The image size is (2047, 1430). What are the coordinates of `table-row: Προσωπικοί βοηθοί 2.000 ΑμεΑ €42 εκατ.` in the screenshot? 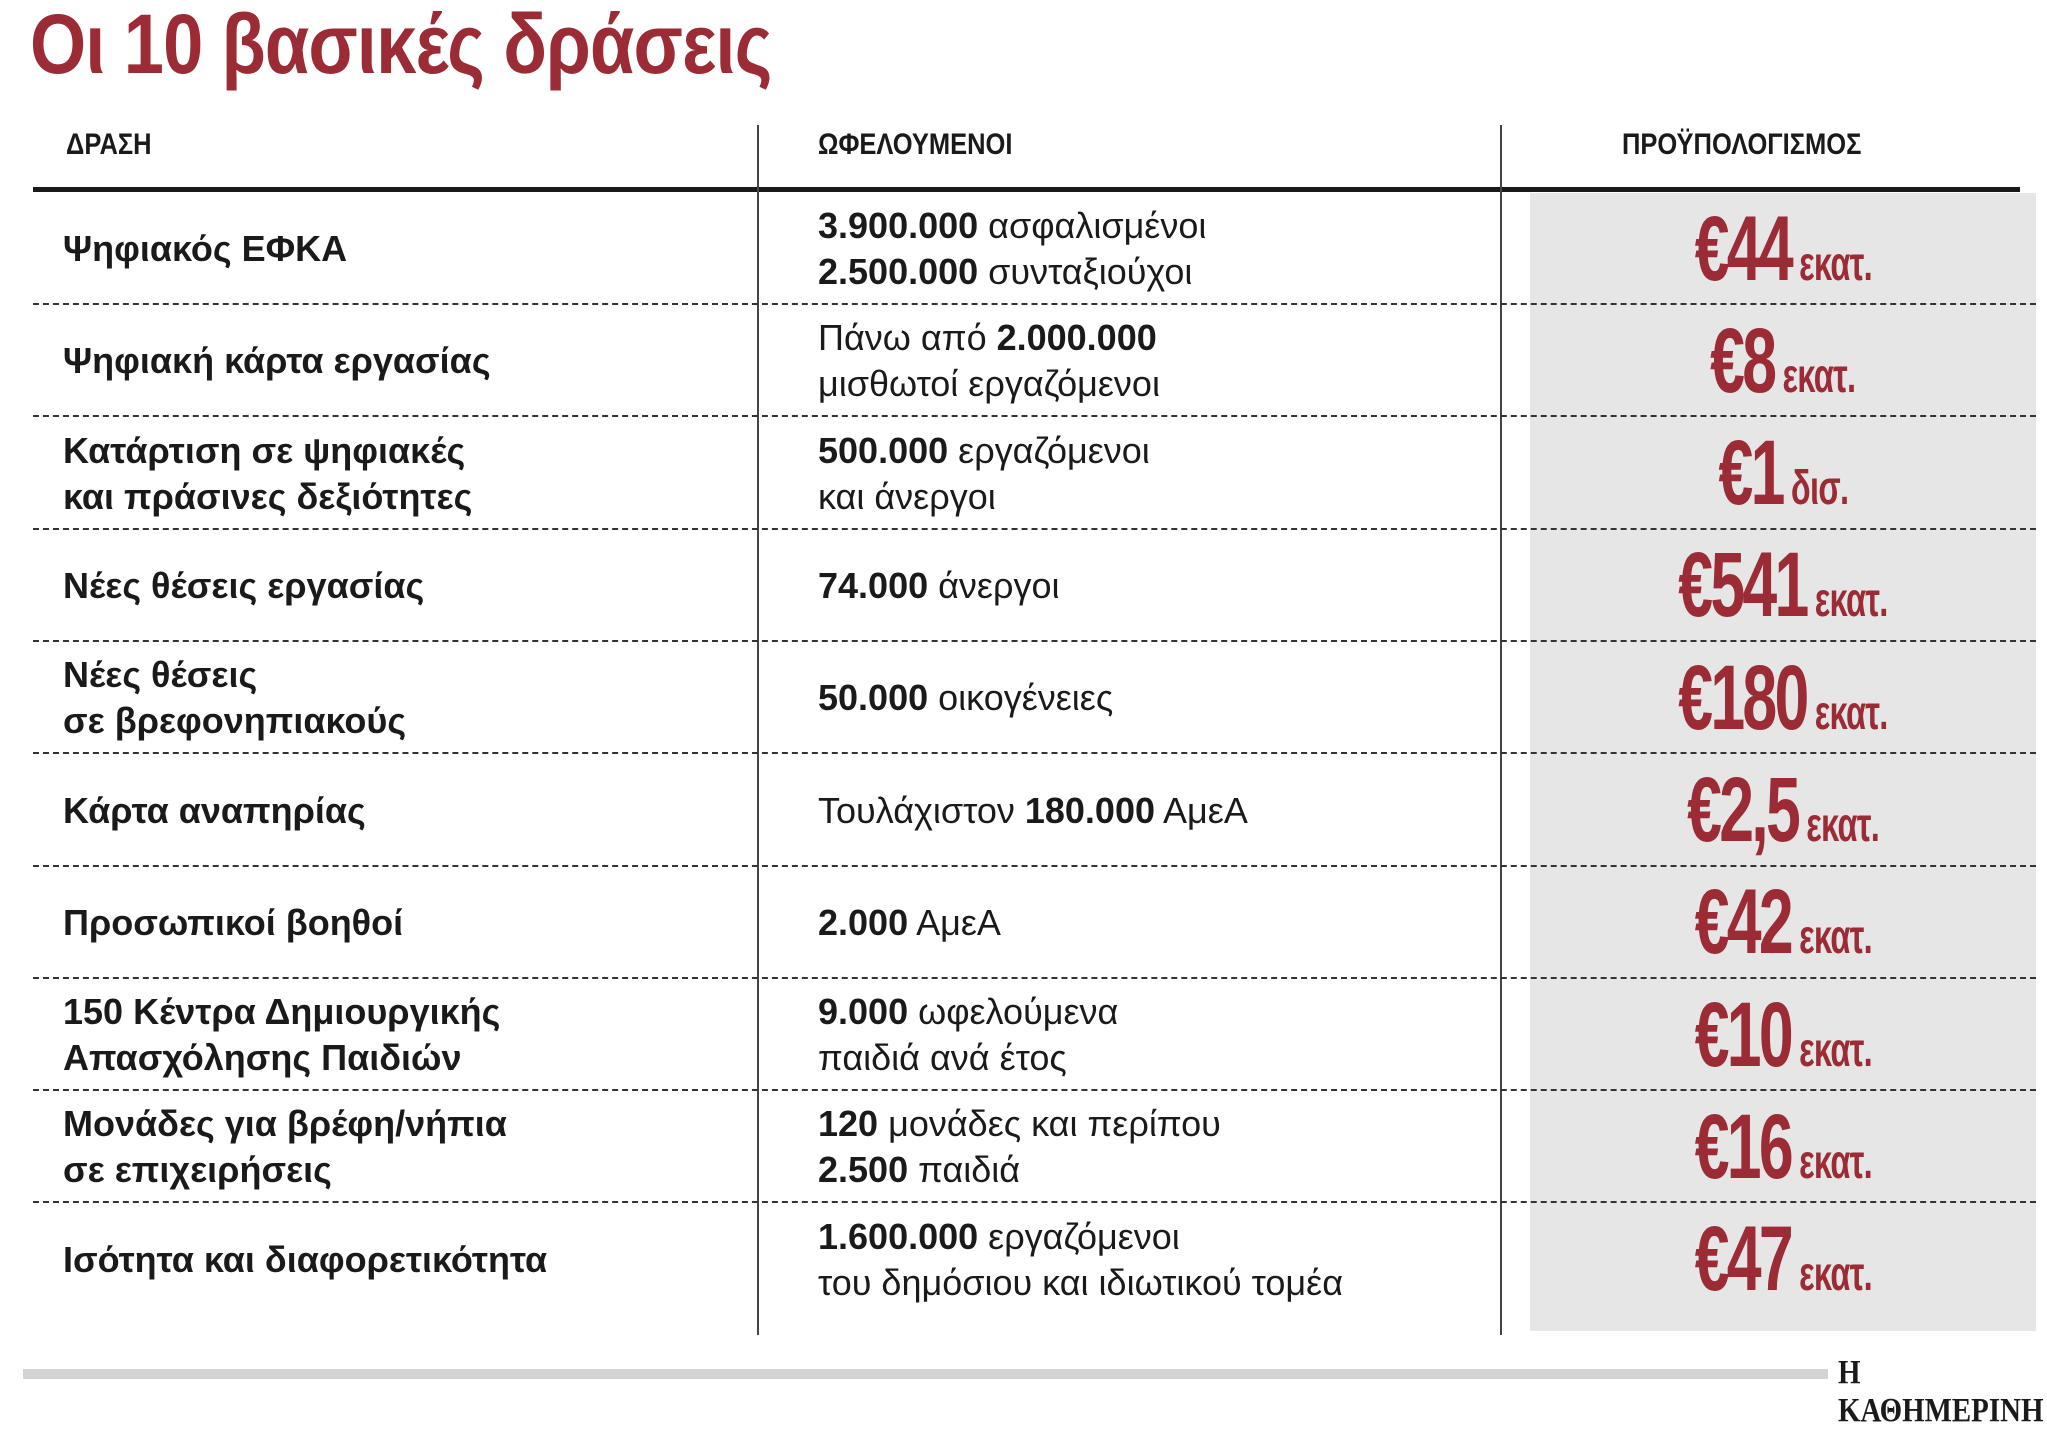 It's located at (1034, 923).